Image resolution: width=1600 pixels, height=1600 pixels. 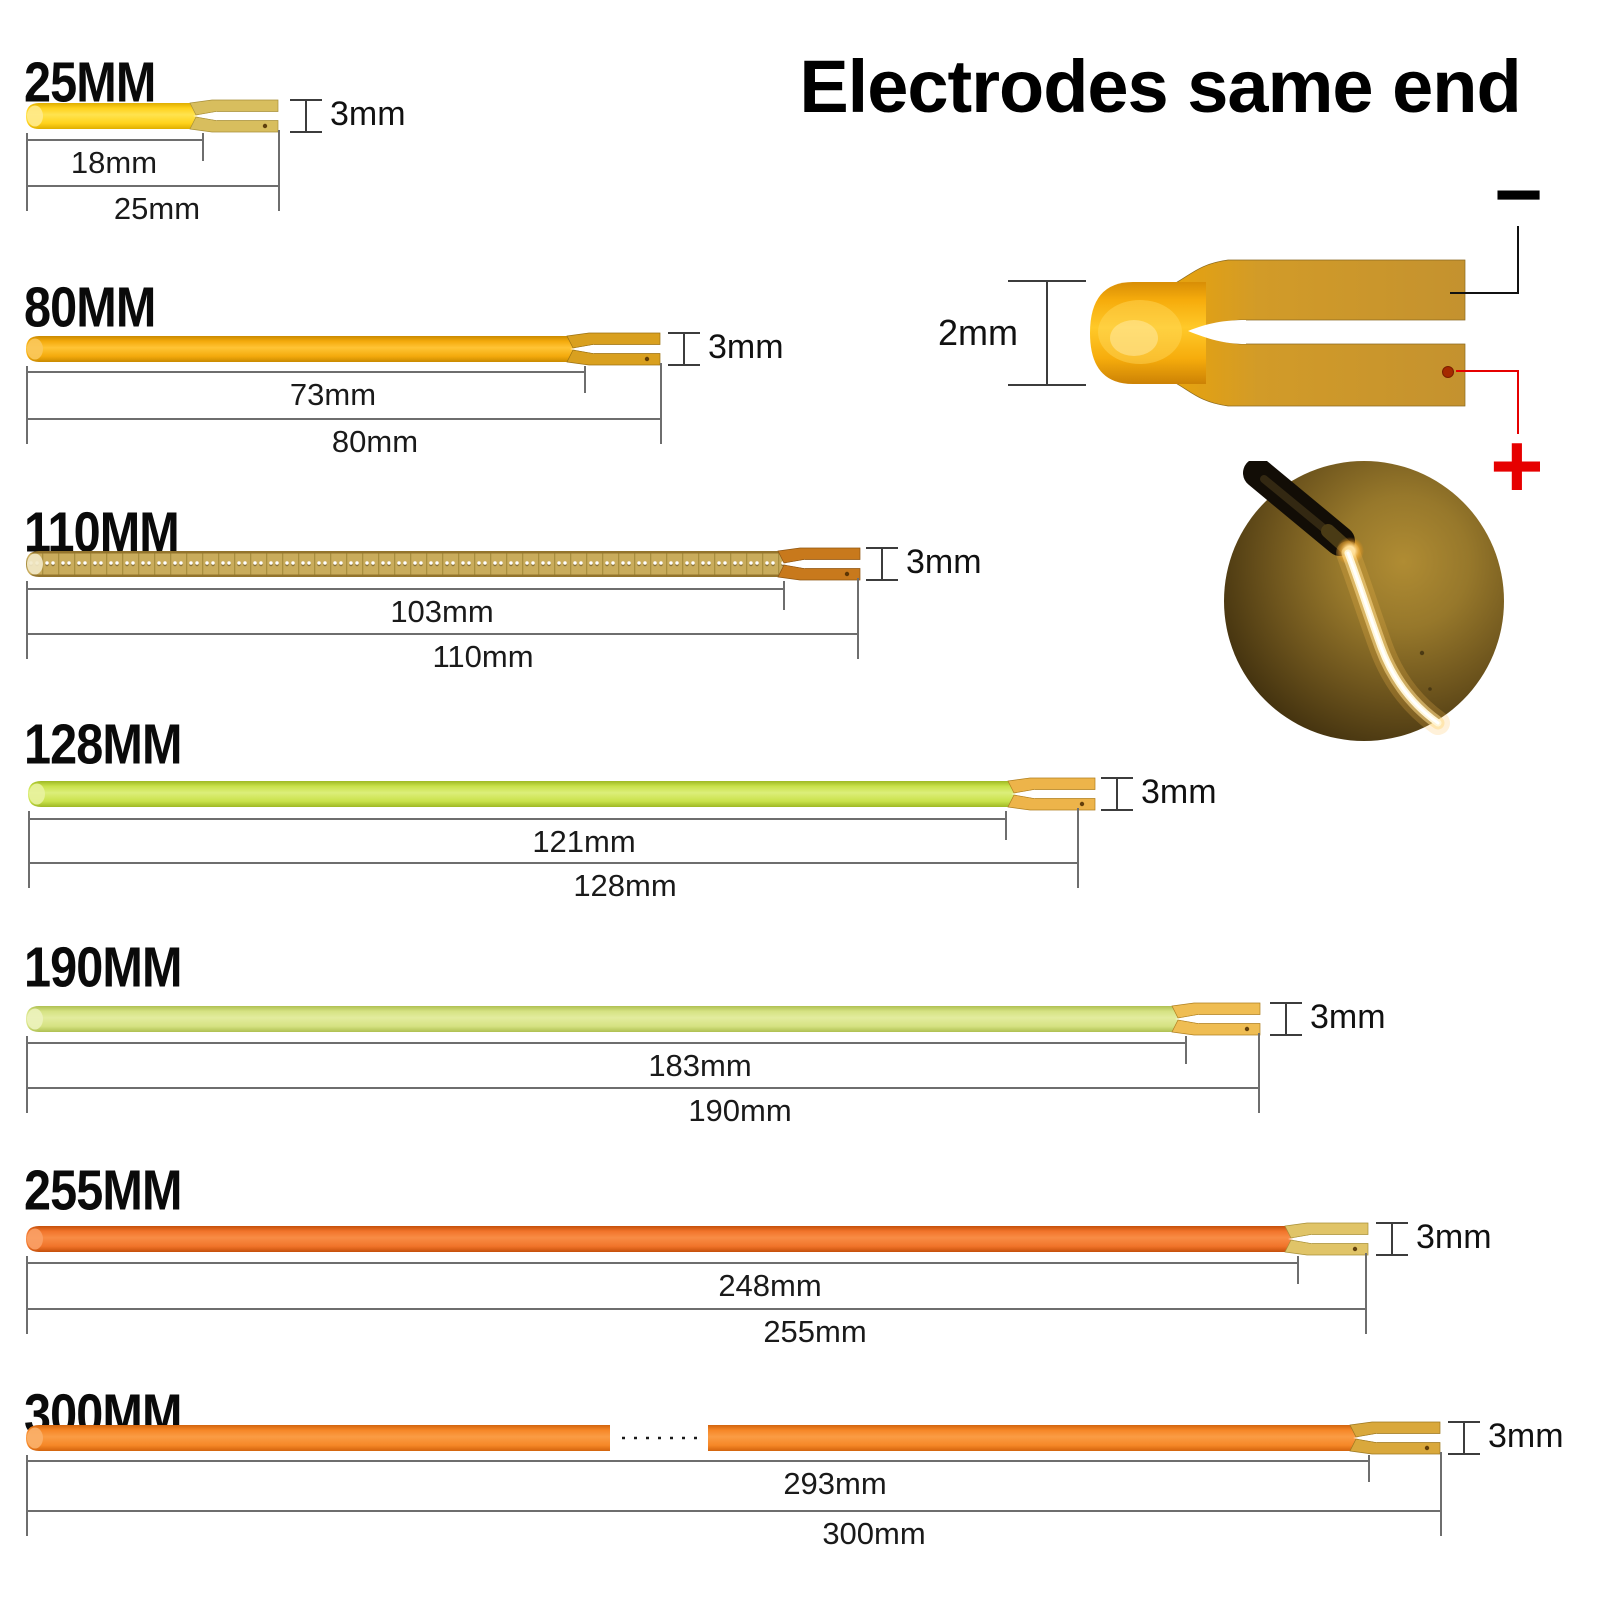 What do you see at coordinates (1393, 638) in the screenshot?
I see `glowing-filament` at bounding box center [1393, 638].